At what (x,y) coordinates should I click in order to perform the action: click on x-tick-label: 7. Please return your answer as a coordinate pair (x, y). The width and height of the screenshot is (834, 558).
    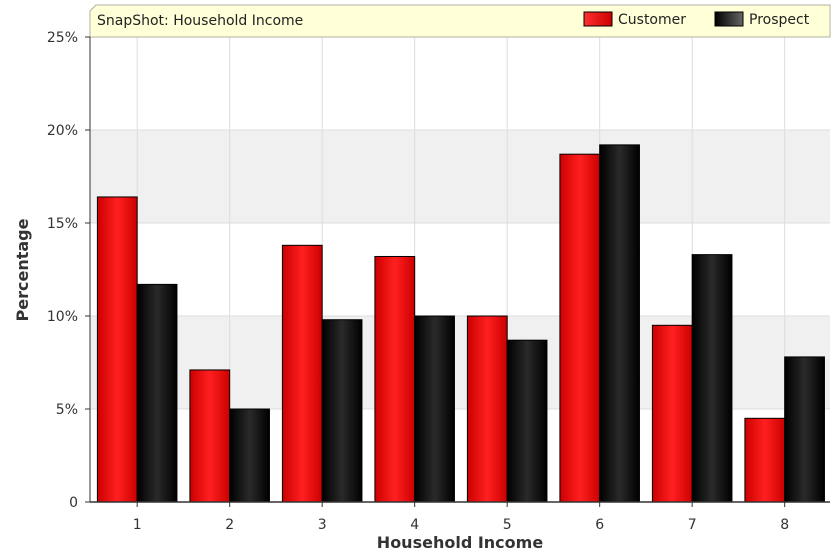
    Looking at the image, I should click on (692, 525).